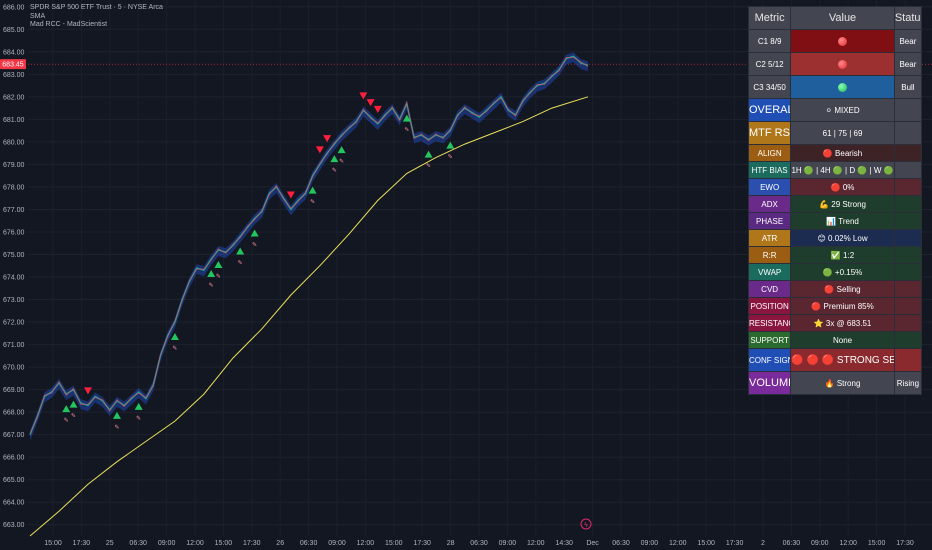 Image resolution: width=932 pixels, height=550 pixels. What do you see at coordinates (908, 383) in the screenshot?
I see `metric-status: Rising` at bounding box center [908, 383].